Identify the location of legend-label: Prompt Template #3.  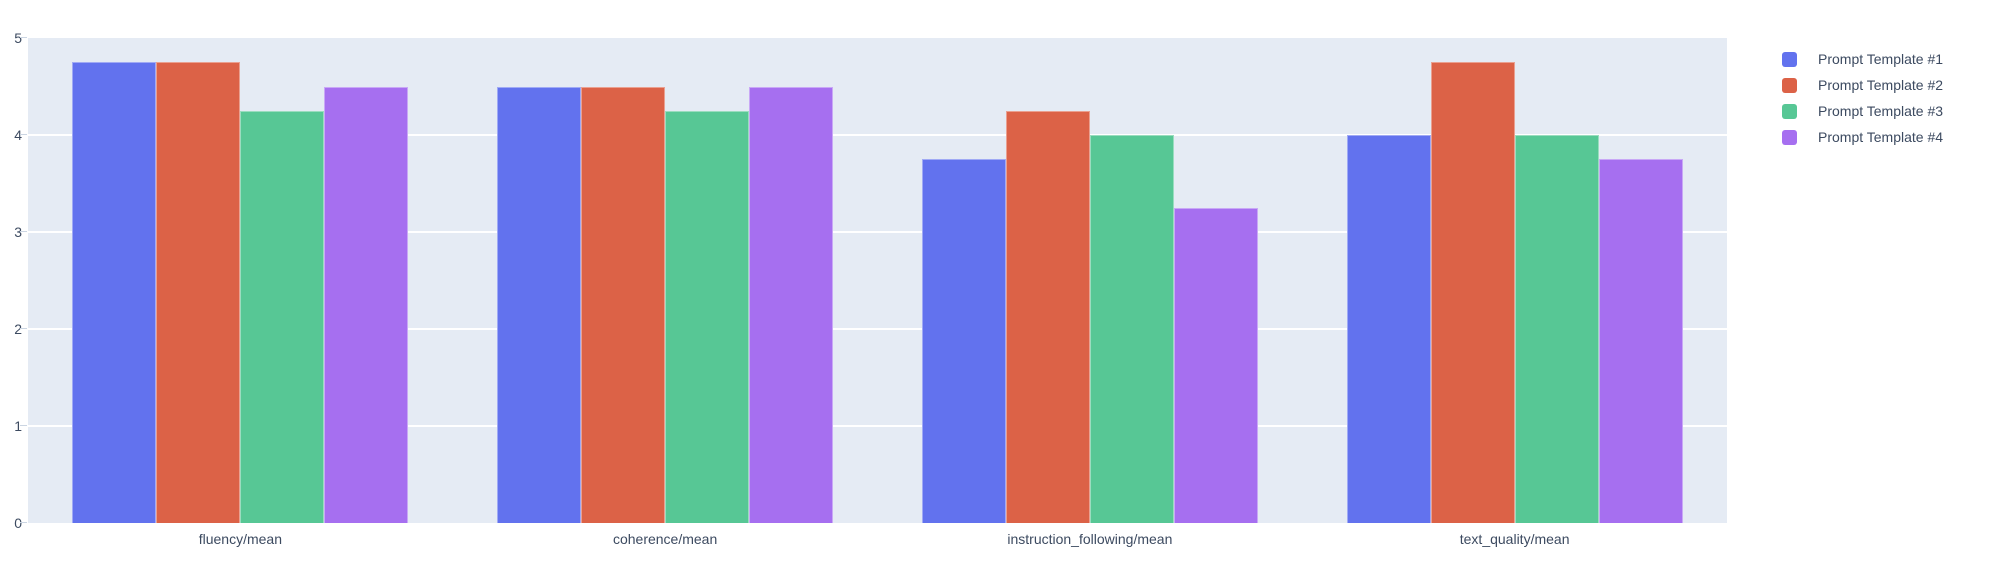
(1881, 111).